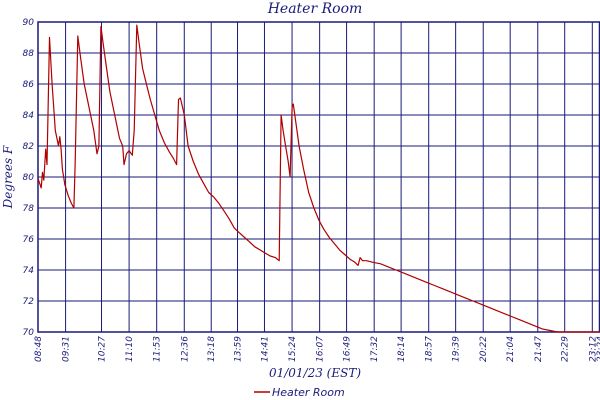  Describe the element at coordinates (321, 349) in the screenshot. I see `x-tick-label: 16:07` at that location.